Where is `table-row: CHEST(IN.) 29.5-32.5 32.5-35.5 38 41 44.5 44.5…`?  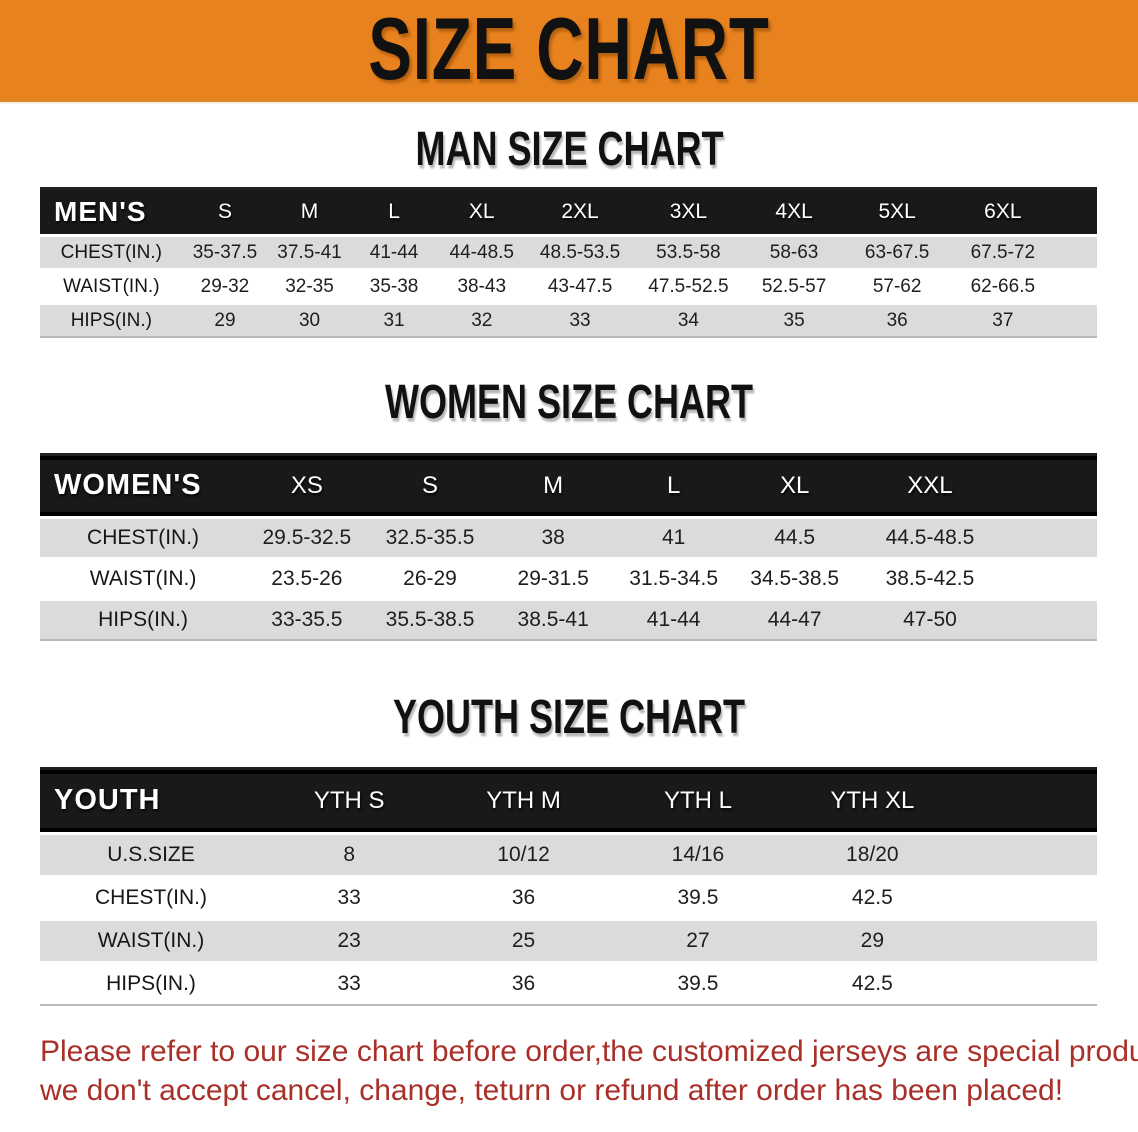 table-row: CHEST(IN.) 29.5-32.5 32.5-35.5 38 41 44.5 44.5… is located at coordinates (568, 537).